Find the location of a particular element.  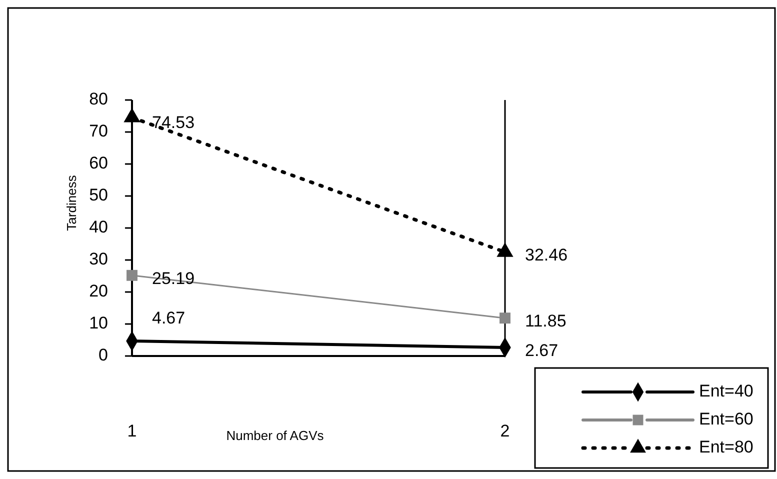

data-label: 11.85 is located at coordinates (545, 321).